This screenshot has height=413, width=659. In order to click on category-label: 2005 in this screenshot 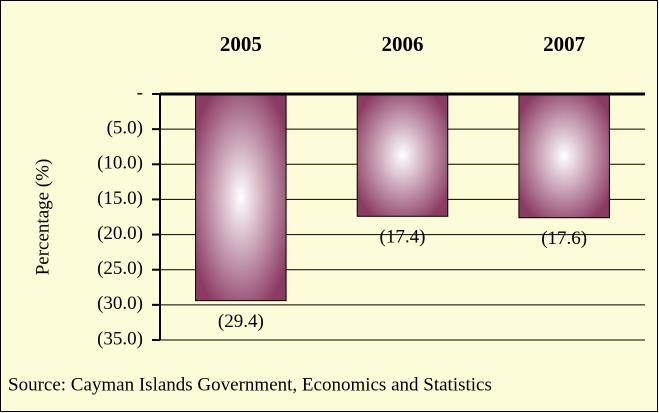, I will do `click(241, 44)`.